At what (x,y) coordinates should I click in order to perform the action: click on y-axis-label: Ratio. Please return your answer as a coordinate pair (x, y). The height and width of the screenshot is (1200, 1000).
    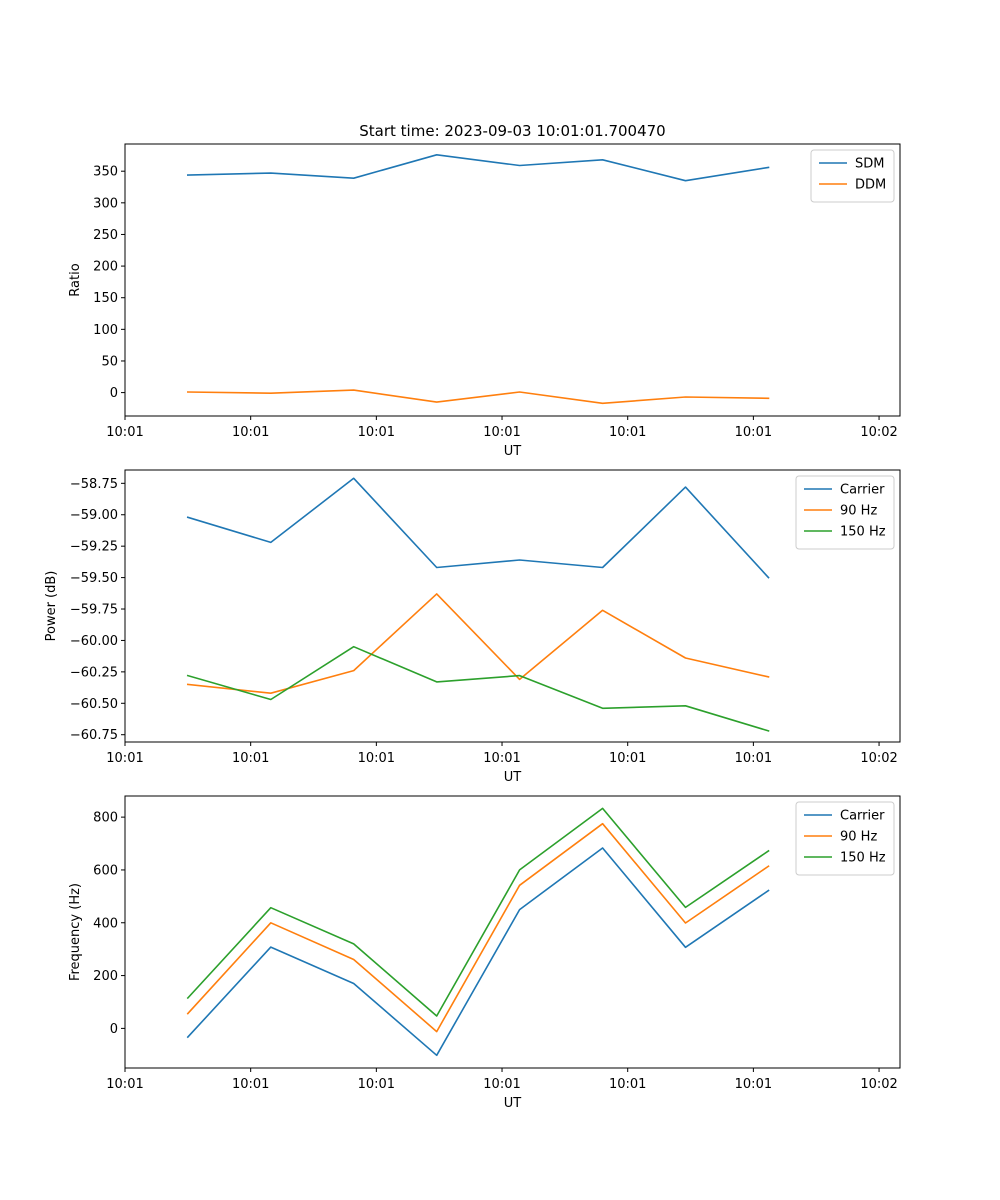
    Looking at the image, I should click on (75, 279).